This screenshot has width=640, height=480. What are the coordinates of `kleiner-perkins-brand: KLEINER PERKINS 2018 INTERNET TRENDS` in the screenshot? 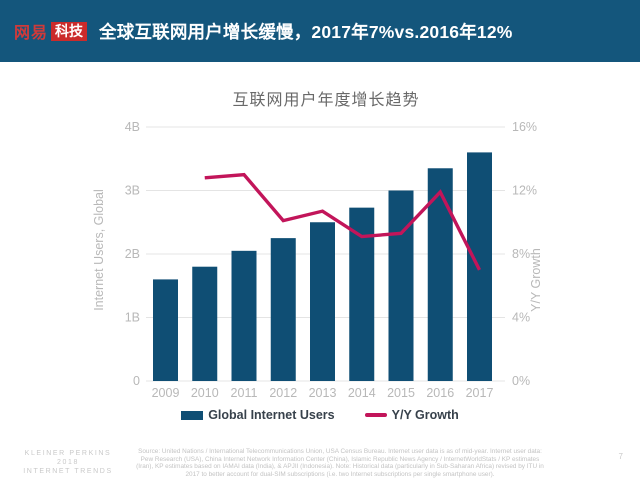 It's located at (68, 463).